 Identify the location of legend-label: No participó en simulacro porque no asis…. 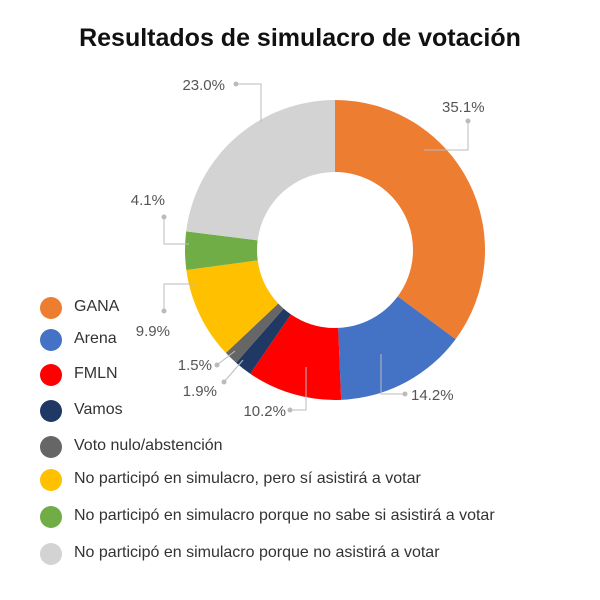
(257, 552).